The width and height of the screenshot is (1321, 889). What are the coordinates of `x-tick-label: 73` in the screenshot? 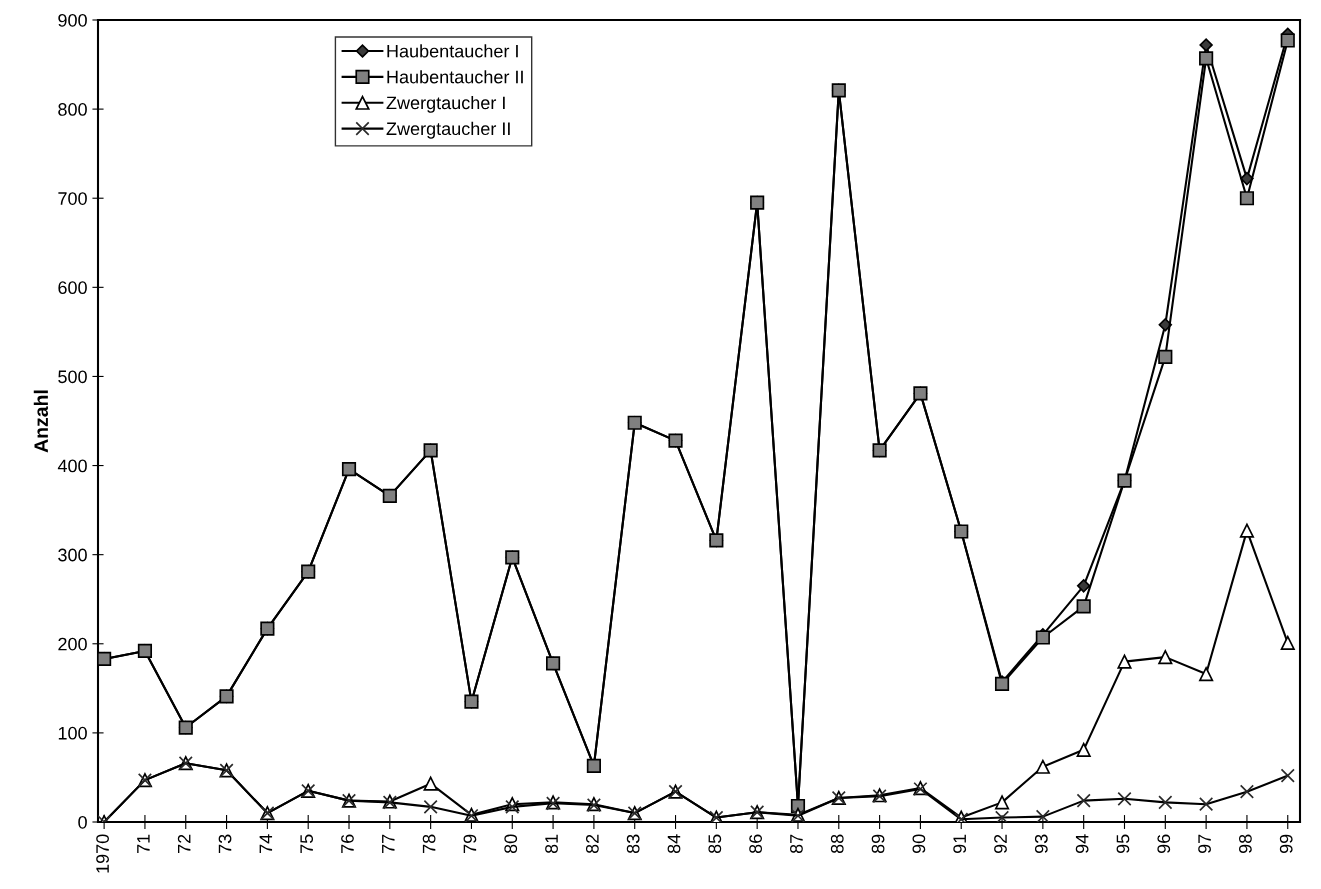 It's located at (225, 843).